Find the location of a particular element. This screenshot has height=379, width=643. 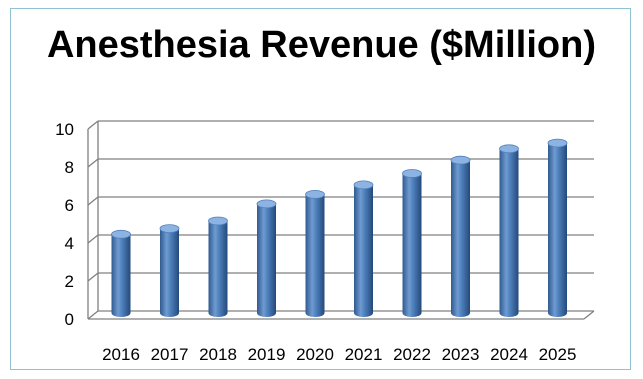

bar-2020 is located at coordinates (315, 253).